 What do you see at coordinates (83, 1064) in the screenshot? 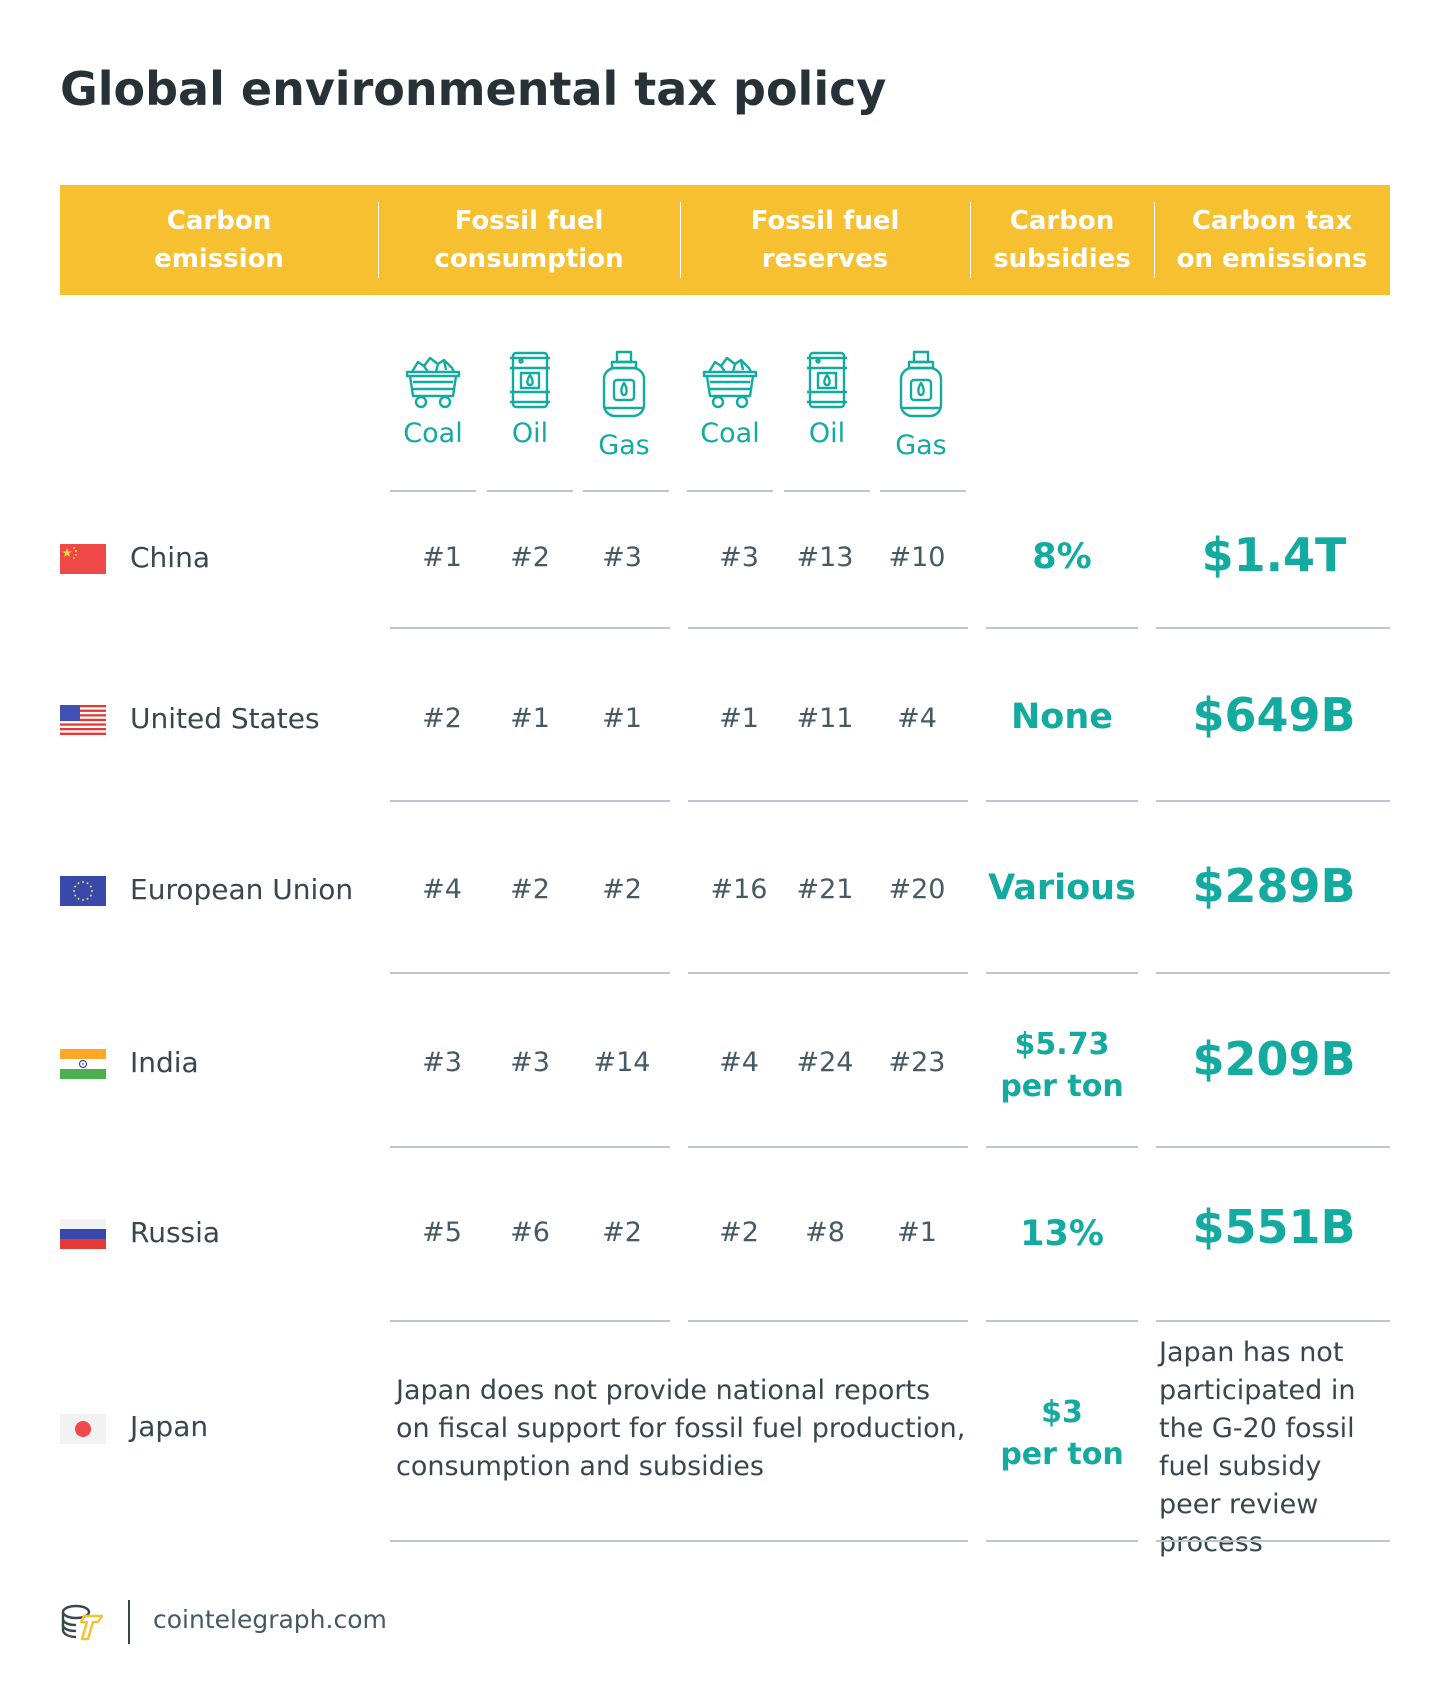
I see `india-flag-icon` at bounding box center [83, 1064].